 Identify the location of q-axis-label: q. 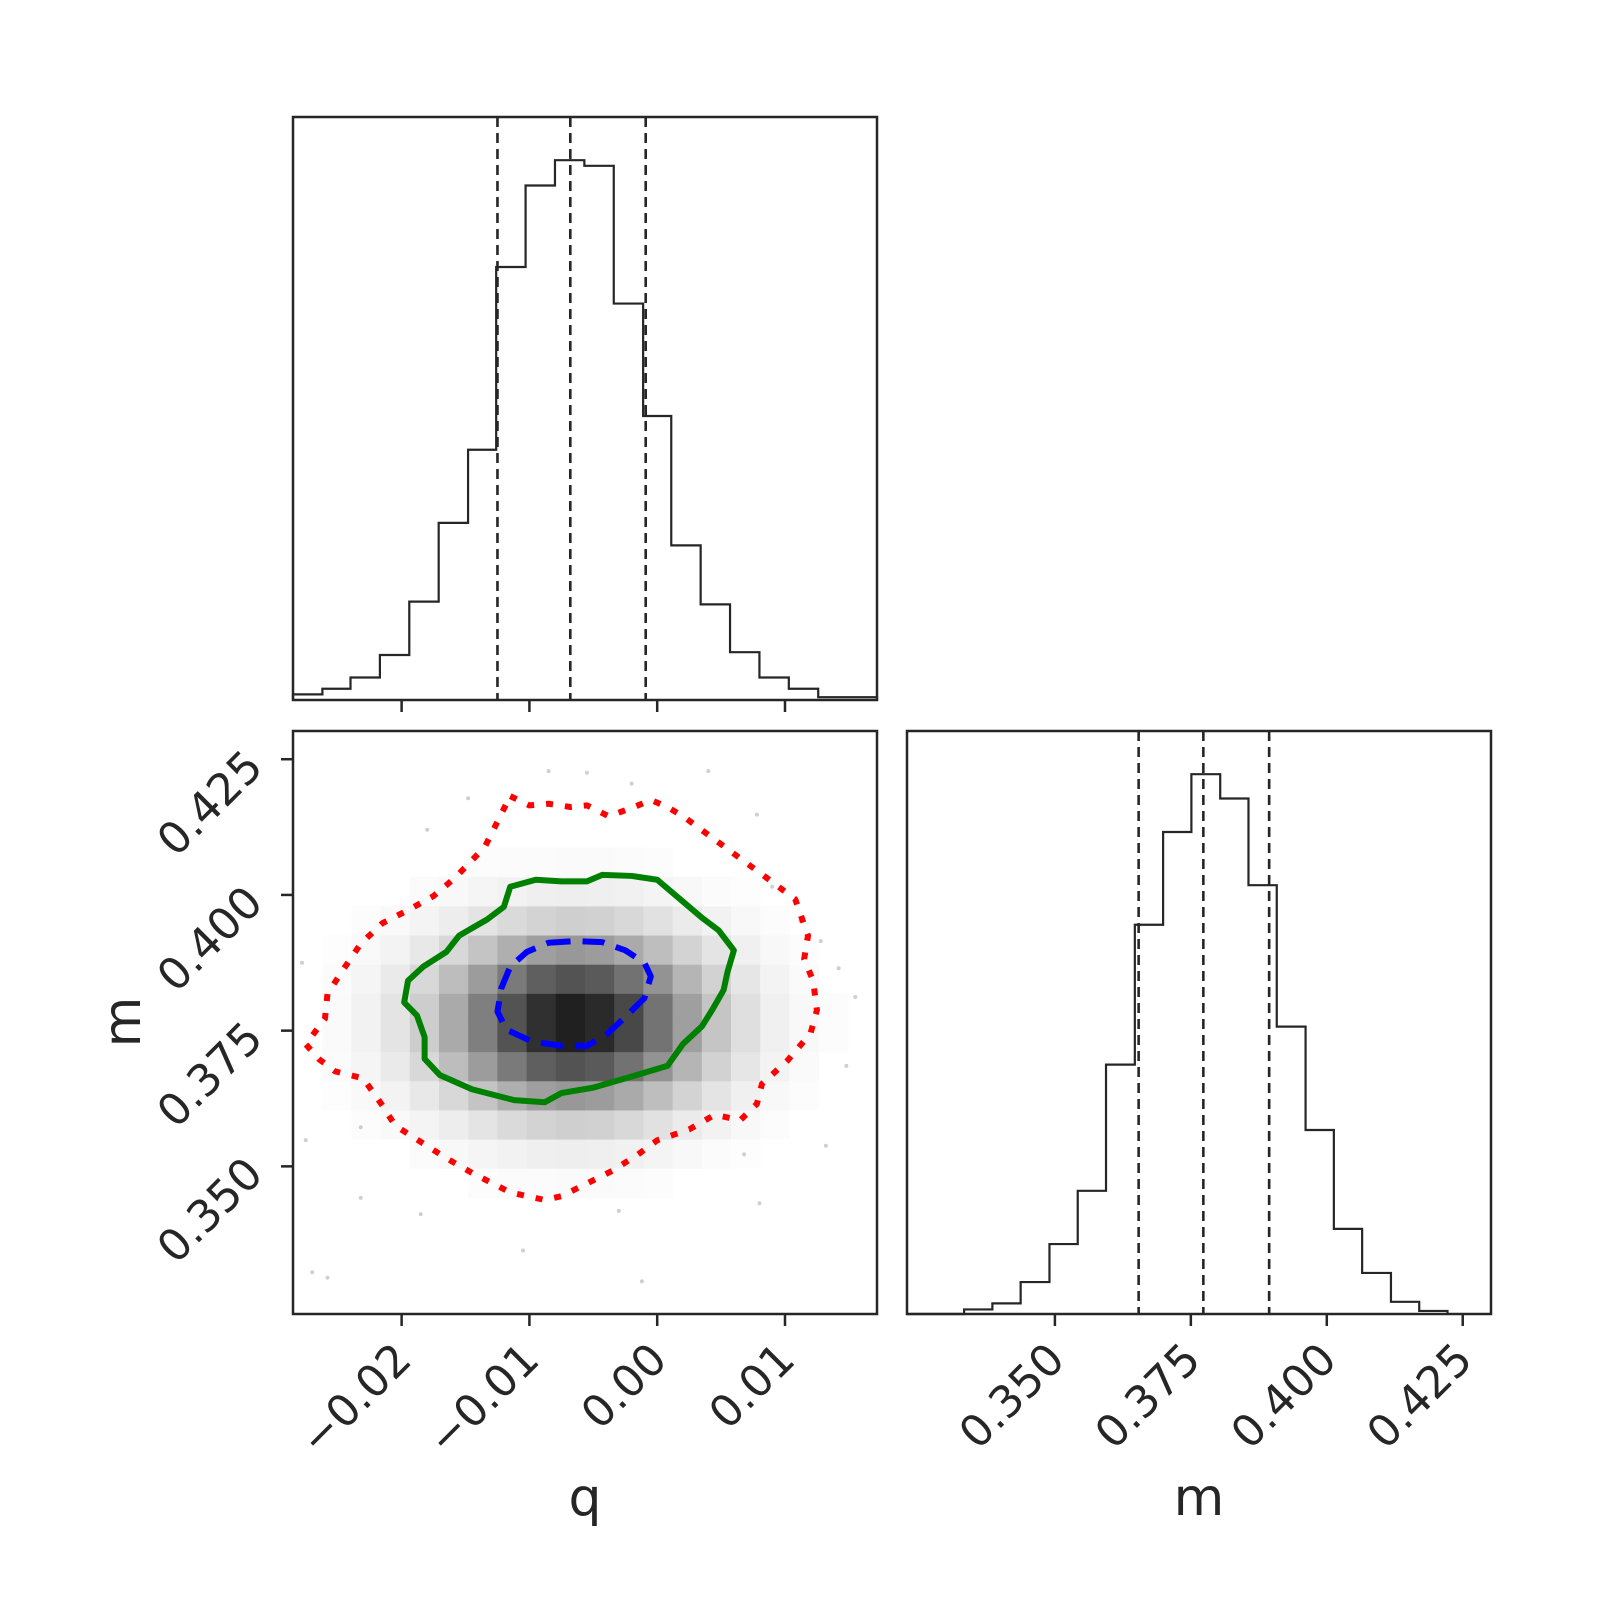
(584, 1498).